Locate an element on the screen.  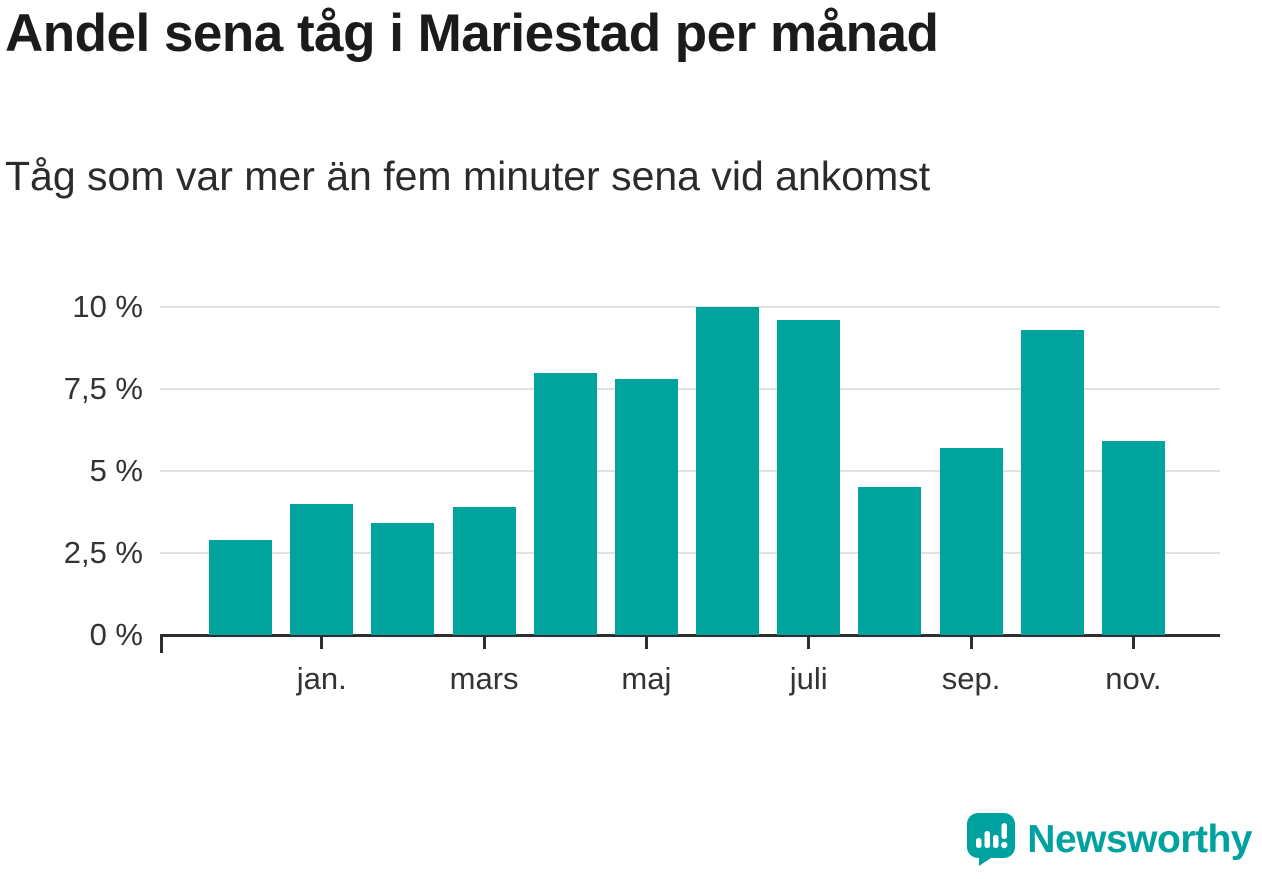
y-axis-tick-label: 0 % is located at coordinates (116, 634).